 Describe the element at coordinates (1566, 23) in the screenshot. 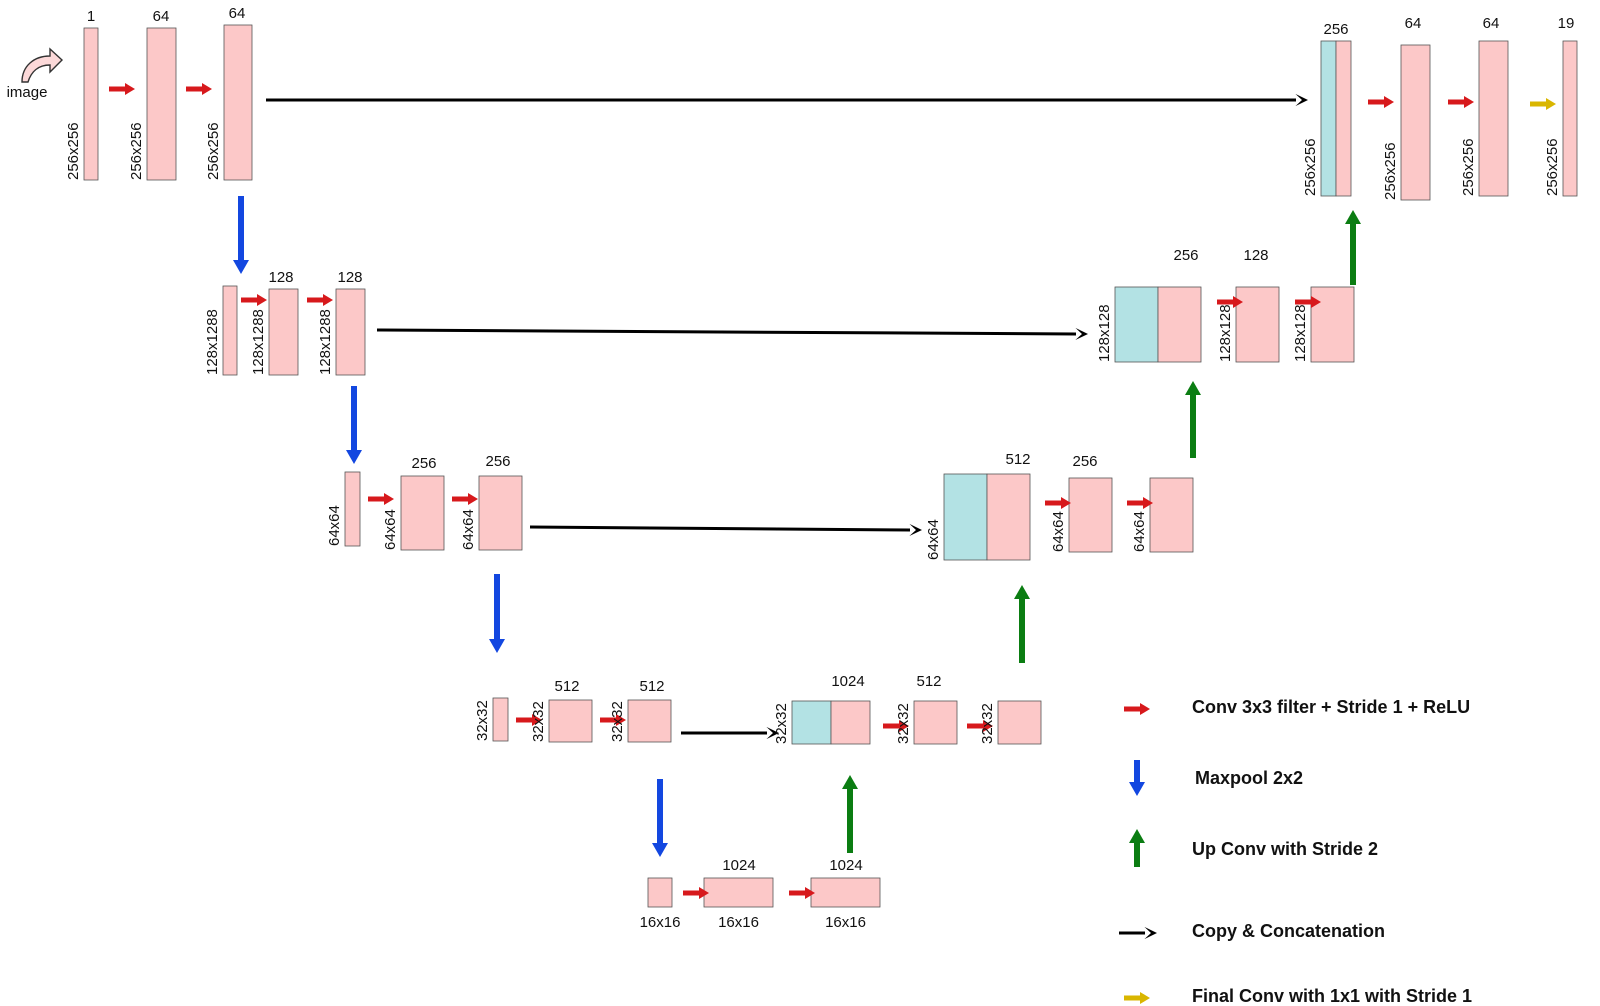

I see `channel-label: 19` at that location.